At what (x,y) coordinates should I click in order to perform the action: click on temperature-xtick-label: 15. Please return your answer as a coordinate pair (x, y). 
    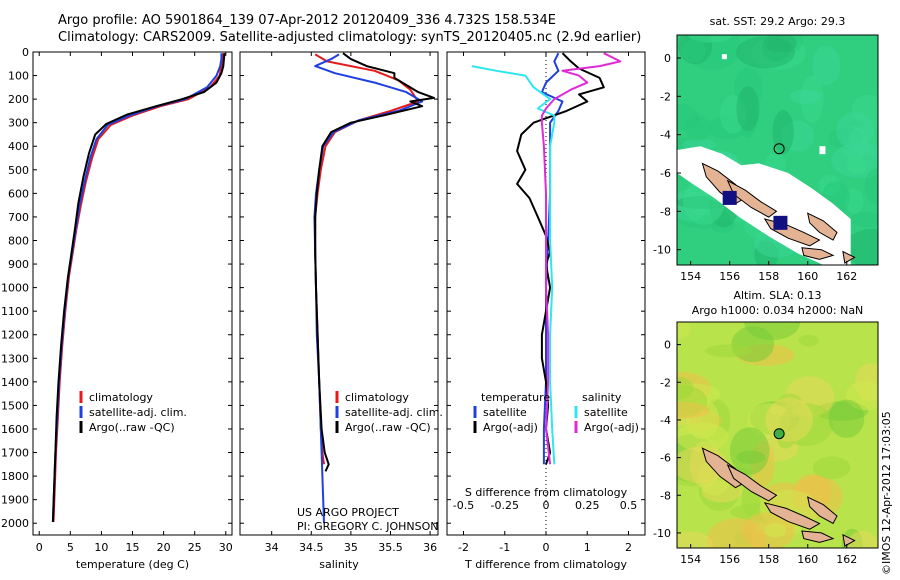
    Looking at the image, I should click on (133, 547).